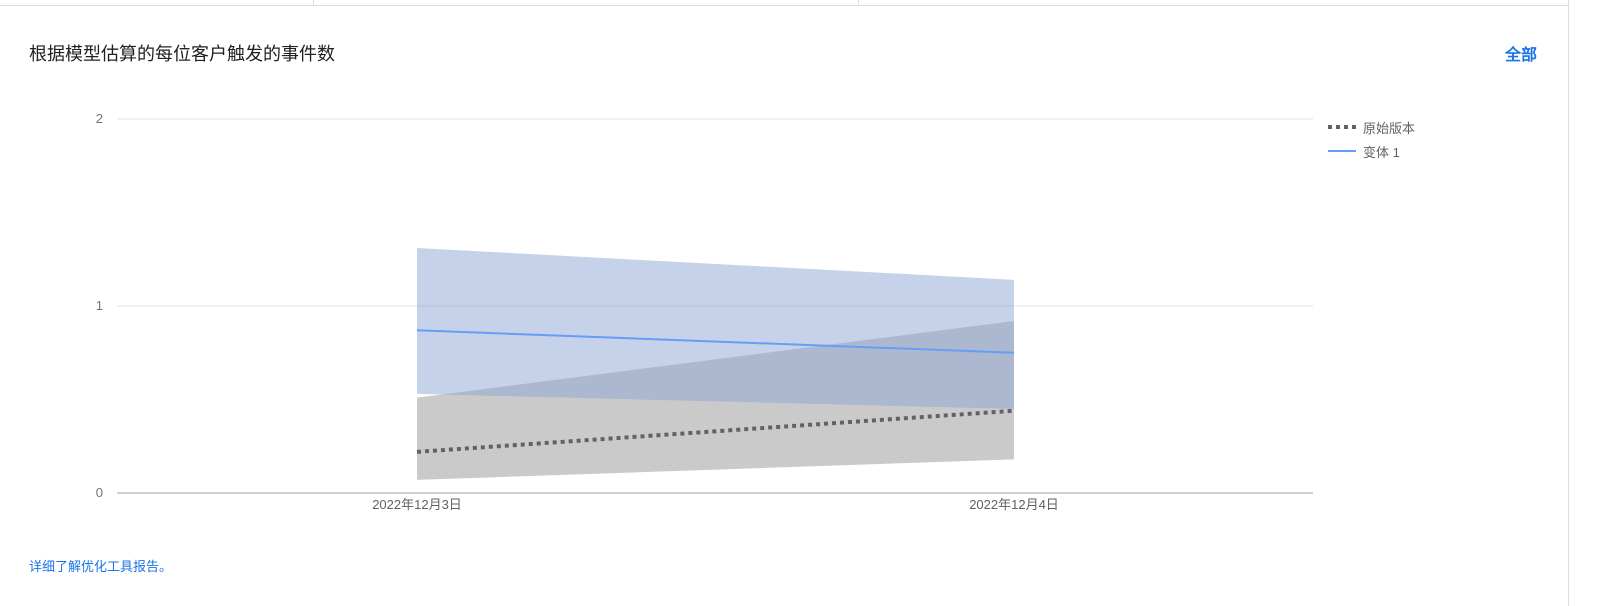 This screenshot has height=606, width=1597. What do you see at coordinates (99, 118) in the screenshot?
I see `y-tick-label: 2` at bounding box center [99, 118].